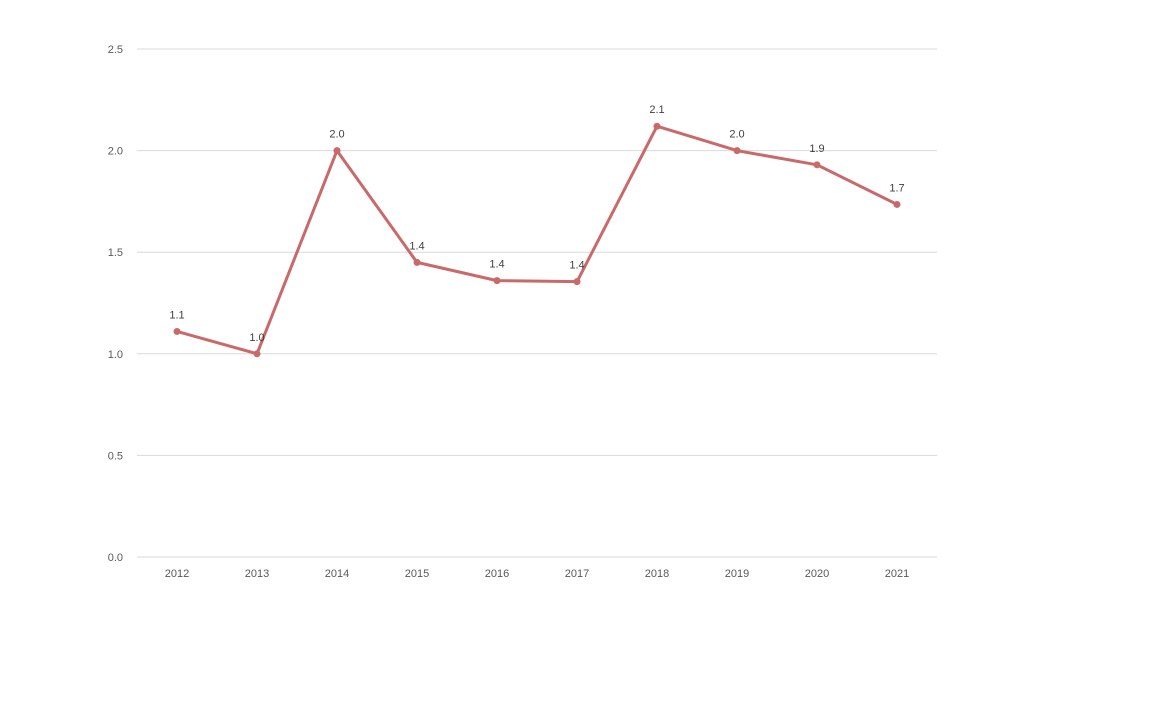 This screenshot has width=1152, height=712. Describe the element at coordinates (177, 574) in the screenshot. I see `x-tick-label: 2012` at that location.